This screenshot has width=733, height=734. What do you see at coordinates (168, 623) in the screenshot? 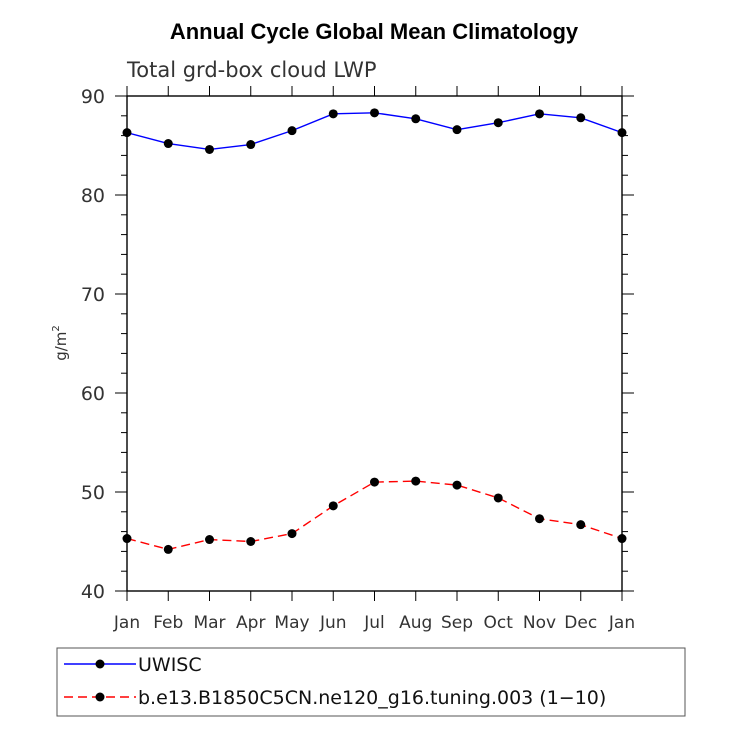
I see `x-tick-label: Feb` at bounding box center [168, 623].